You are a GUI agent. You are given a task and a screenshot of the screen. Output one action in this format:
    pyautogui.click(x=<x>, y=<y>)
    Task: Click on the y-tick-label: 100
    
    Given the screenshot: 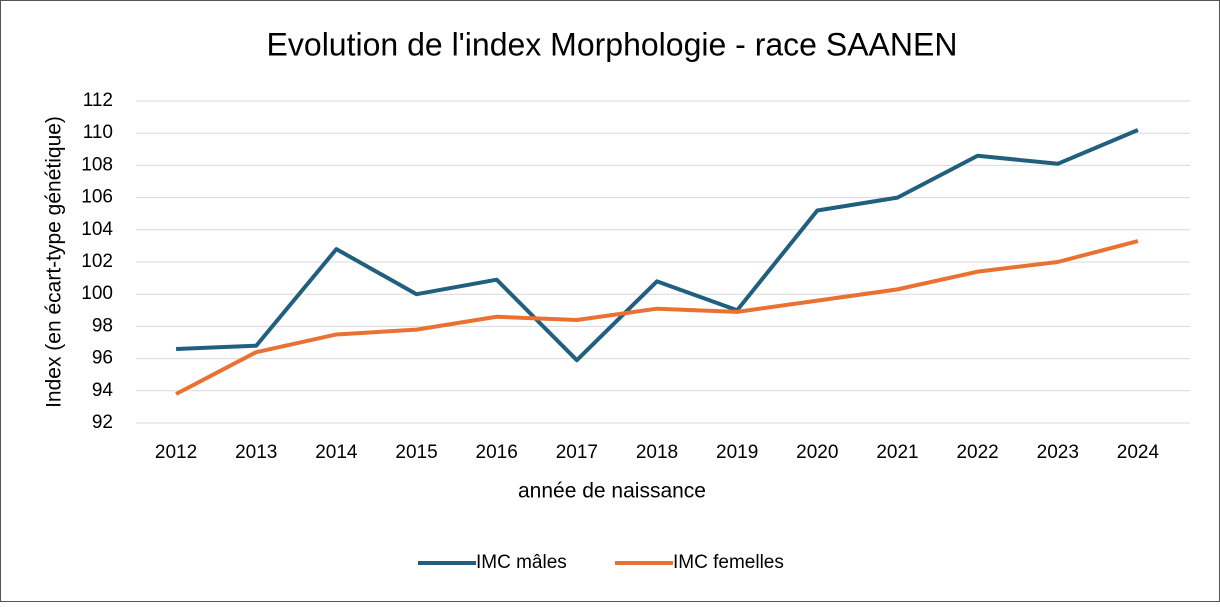 What is the action you would take?
    pyautogui.click(x=97, y=293)
    